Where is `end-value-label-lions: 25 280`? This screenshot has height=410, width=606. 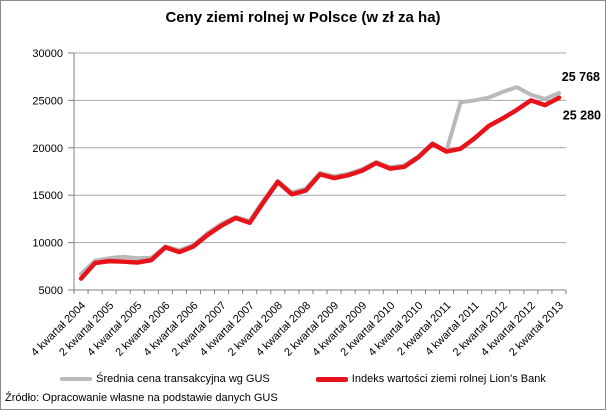 end-value-label-lions: 25 280 is located at coordinates (582, 116).